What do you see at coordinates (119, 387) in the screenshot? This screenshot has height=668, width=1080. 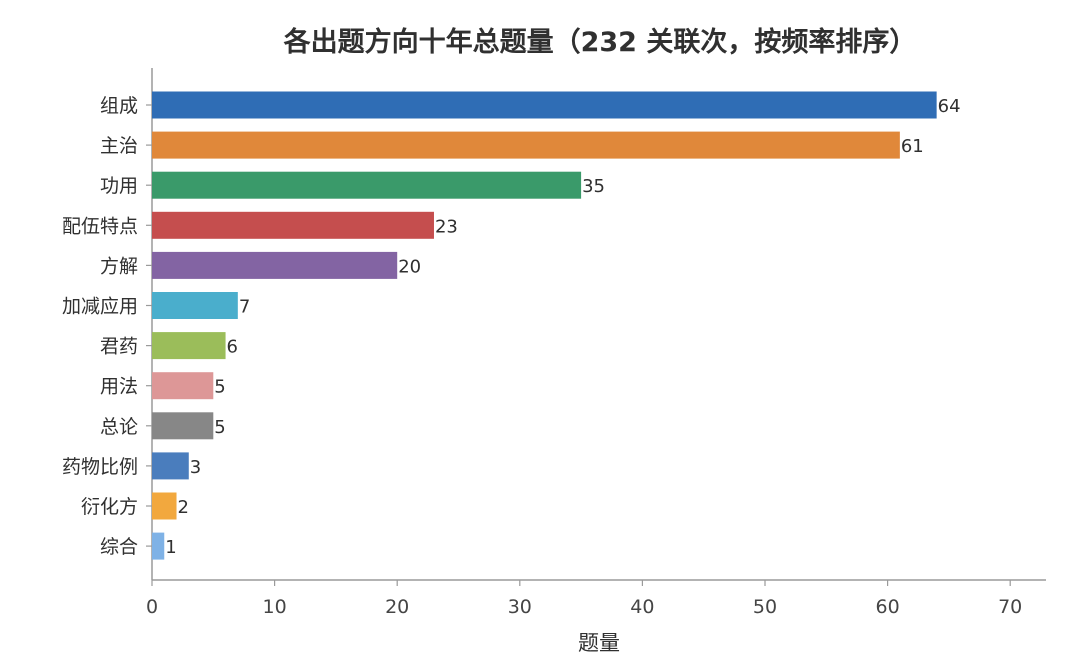 I see `category-label: 用法` at bounding box center [119, 387].